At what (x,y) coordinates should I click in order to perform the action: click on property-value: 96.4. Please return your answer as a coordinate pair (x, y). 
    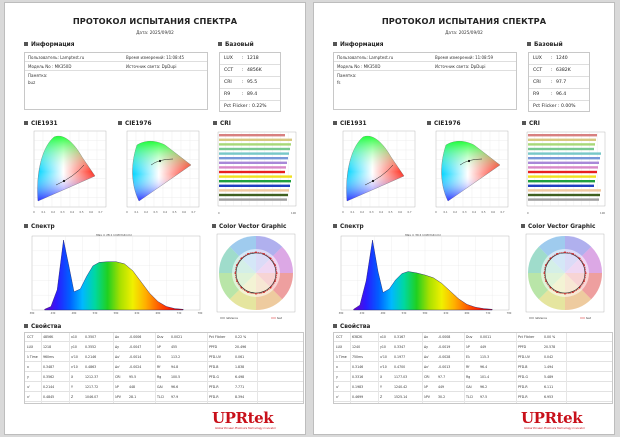
    Looking at the image, I should click on (484, 367).